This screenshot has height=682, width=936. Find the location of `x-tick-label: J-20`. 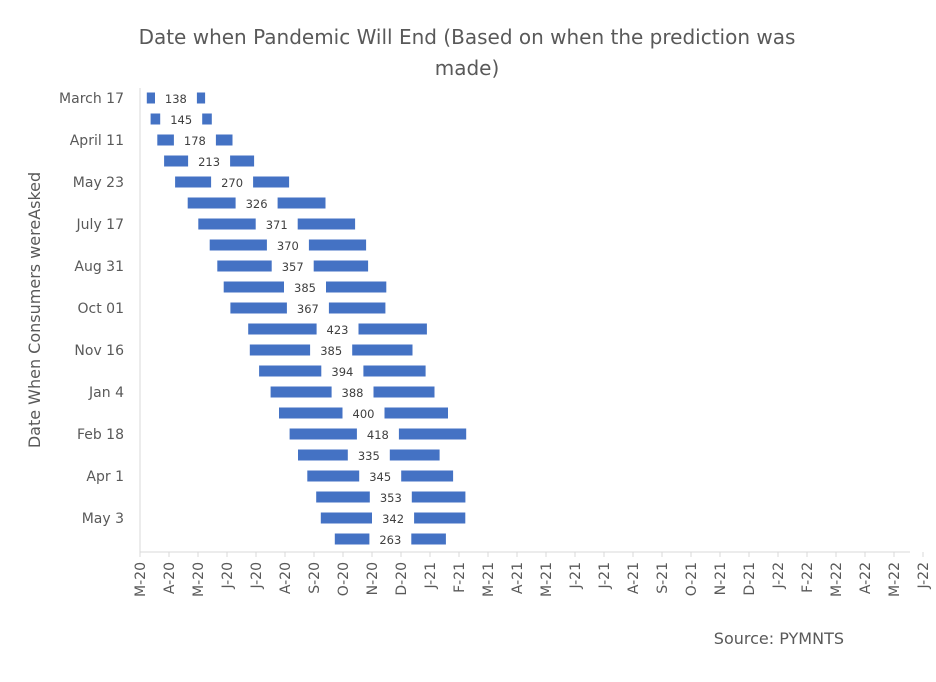

x-tick-label: J-20 is located at coordinates (228, 576).